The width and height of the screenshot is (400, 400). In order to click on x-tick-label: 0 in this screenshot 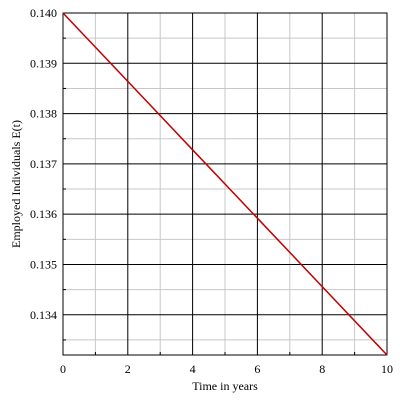, I will do `click(63, 369)`.